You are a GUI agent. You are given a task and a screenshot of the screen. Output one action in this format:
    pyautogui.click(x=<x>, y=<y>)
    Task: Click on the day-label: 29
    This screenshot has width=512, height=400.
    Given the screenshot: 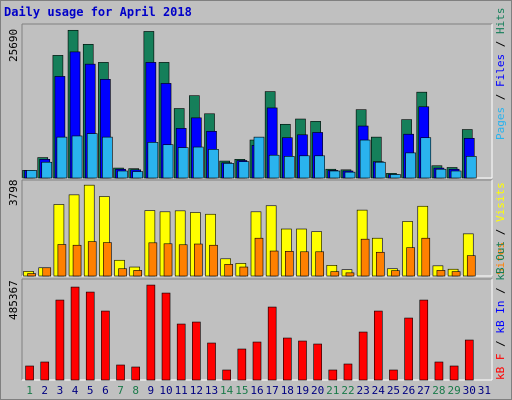 What is the action you would take?
    pyautogui.click(x=453, y=390)
    